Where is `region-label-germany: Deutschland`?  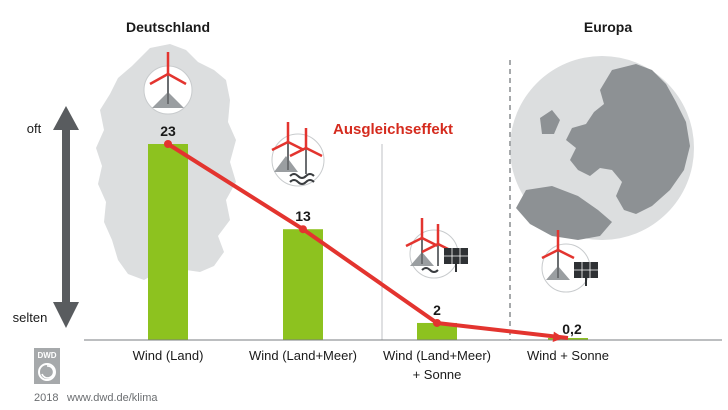 region-label-germany: Deutschland is located at coordinates (168, 27).